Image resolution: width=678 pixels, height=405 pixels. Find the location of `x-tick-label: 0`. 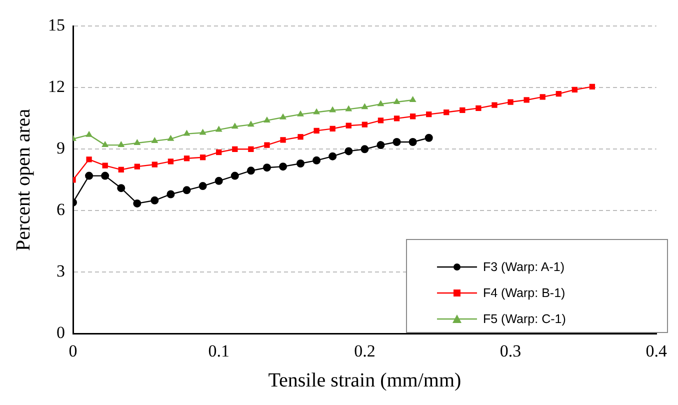

x-tick-label: 0 is located at coordinates (73, 350).